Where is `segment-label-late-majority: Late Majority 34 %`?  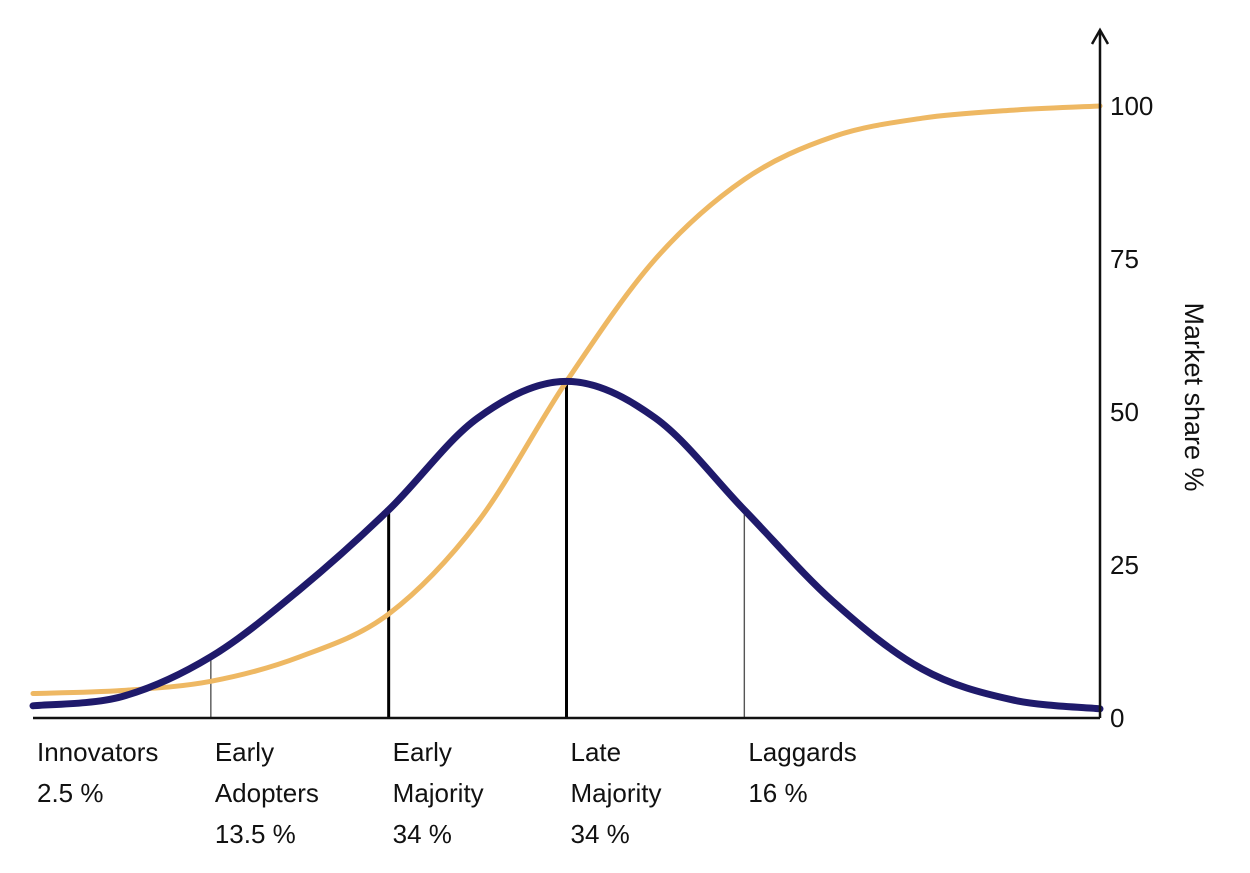
segment-label-late-majority: Late Majority 34 % is located at coordinates (616, 793).